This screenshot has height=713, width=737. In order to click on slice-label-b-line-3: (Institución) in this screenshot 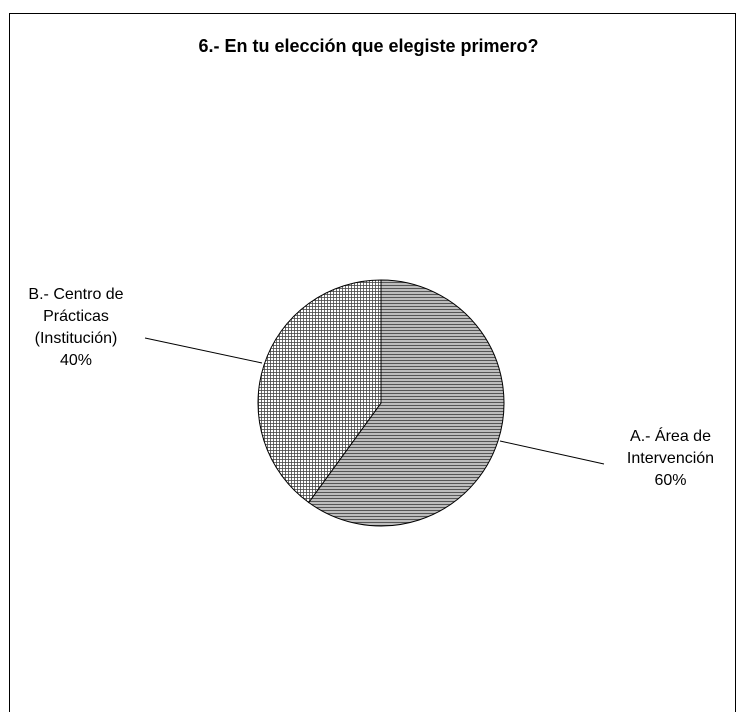, I will do `click(76, 338)`.